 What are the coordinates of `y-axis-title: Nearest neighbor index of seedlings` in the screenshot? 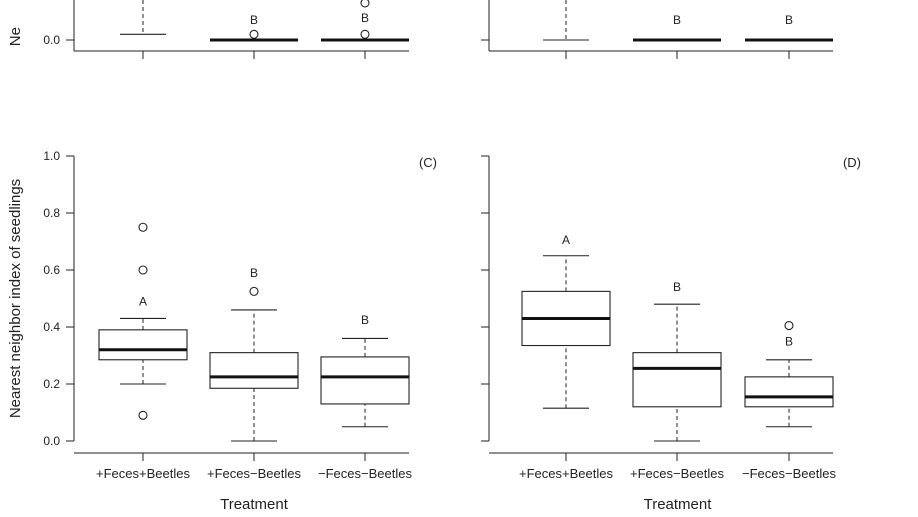 It's located at (15, 298).